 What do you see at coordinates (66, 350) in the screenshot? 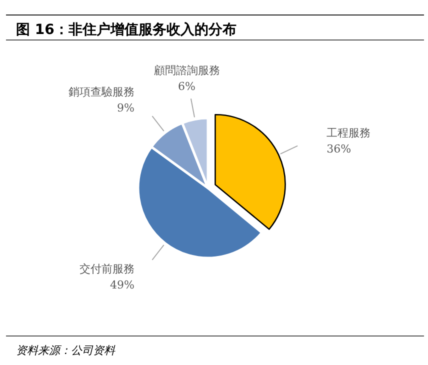
I see `text: 资料来源：公司资料` at bounding box center [66, 350].